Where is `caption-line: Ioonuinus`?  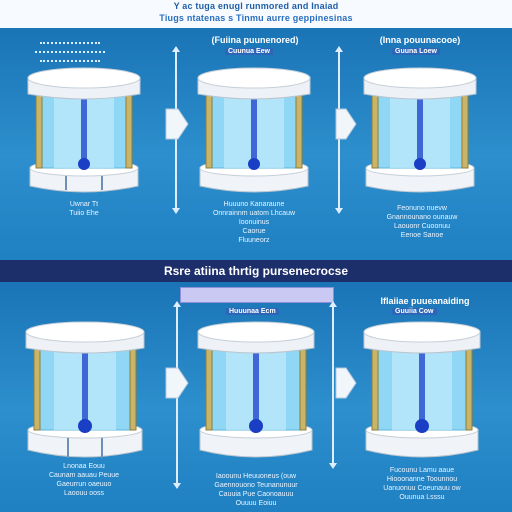
caption-line: Ioonuinus is located at coordinates (254, 222).